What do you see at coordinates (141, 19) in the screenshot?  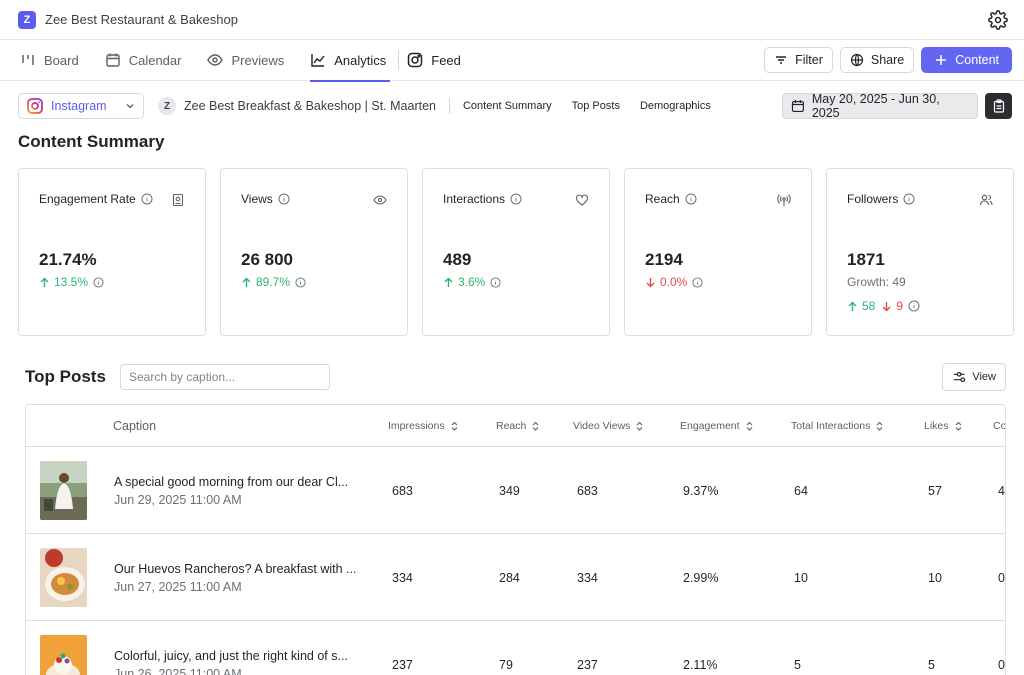 I see `app-title: Zee Best Restaurant & Bakeshop` at bounding box center [141, 19].